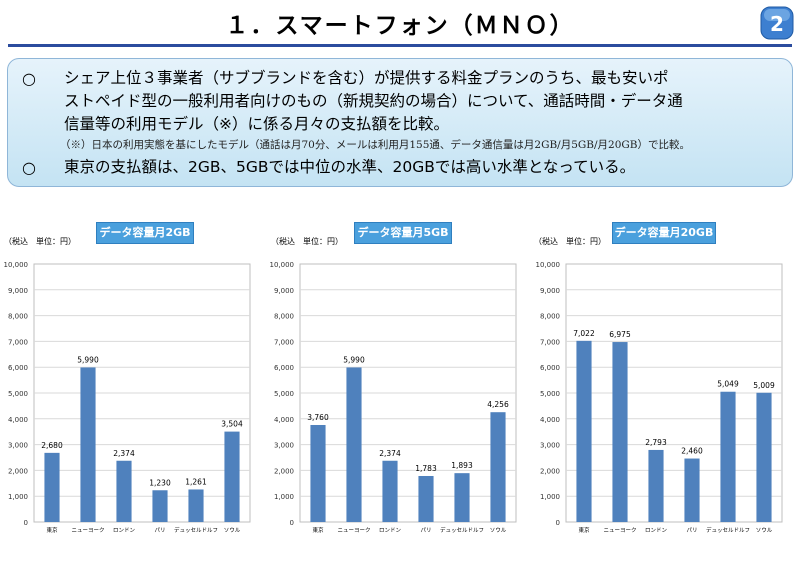 This screenshot has height=563, width=800. What do you see at coordinates (366, 78) in the screenshot?
I see `bullet-1-line-1: シェア上位３事業者（サブブランドを含む）が提供する料金プランのうち、最も安いポ` at bounding box center [366, 78].